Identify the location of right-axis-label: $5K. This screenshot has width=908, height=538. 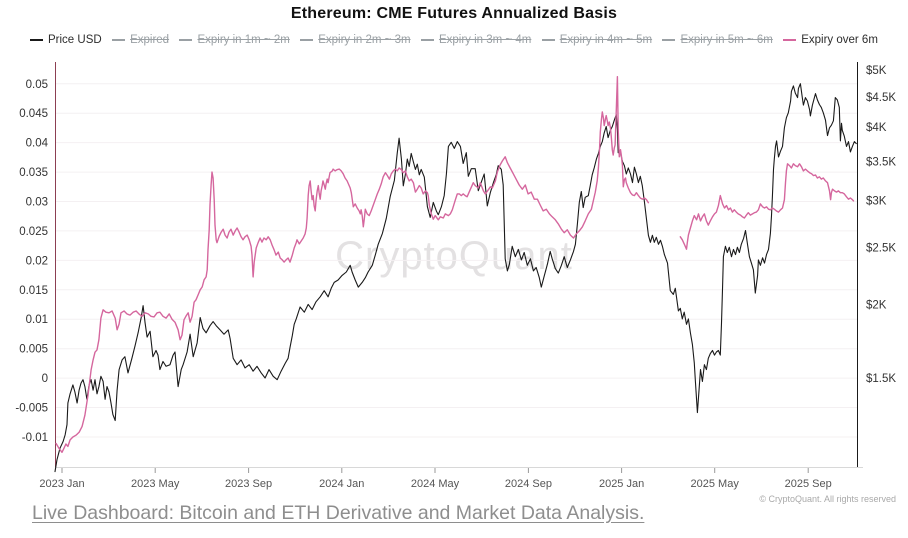
(876, 71).